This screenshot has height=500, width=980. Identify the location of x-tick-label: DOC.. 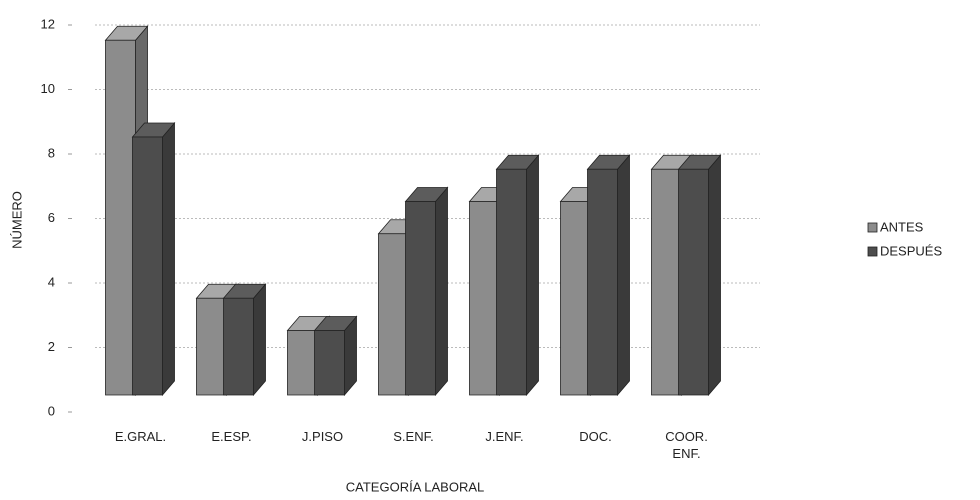
(595, 436).